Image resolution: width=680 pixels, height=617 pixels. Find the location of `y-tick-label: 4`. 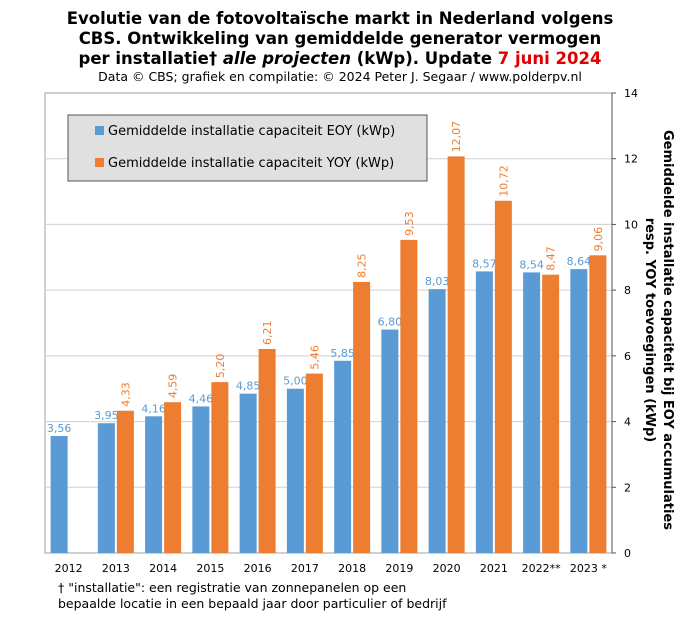

y-tick-label: 4 is located at coordinates (627, 422).